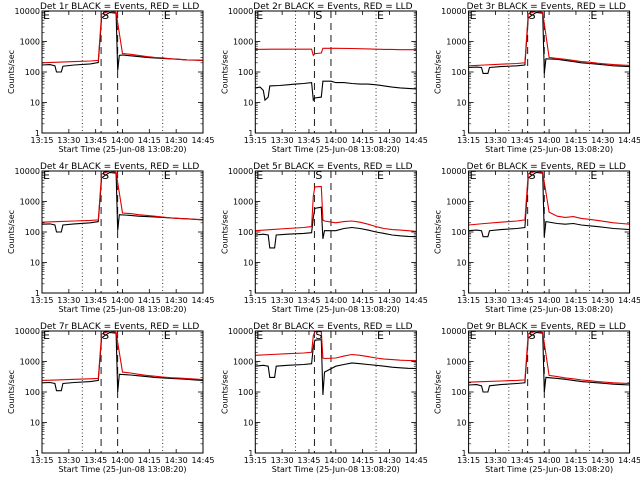  Describe the element at coordinates (332, 7) in the screenshot. I see `panel-title: Det 2r BLACK = Events, RED = LLD` at that location.